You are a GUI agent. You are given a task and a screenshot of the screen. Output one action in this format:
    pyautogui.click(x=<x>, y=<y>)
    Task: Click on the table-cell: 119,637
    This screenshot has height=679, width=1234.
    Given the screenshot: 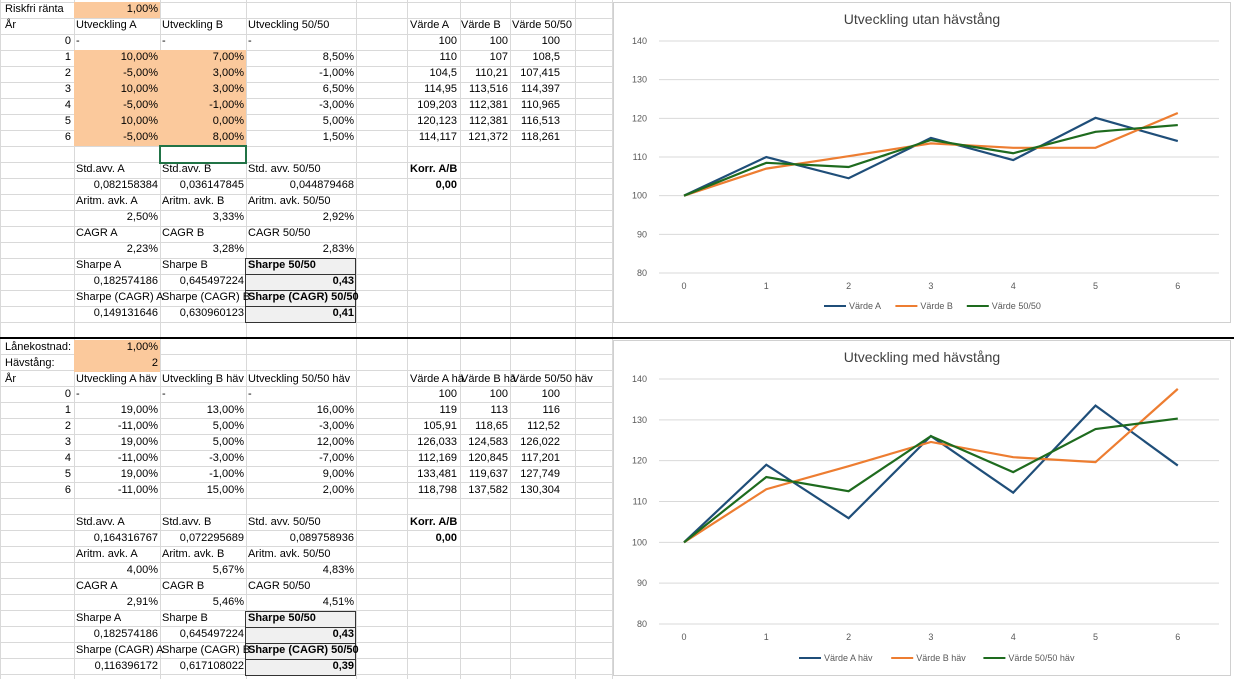 What is the action you would take?
    pyautogui.click(x=488, y=474)
    